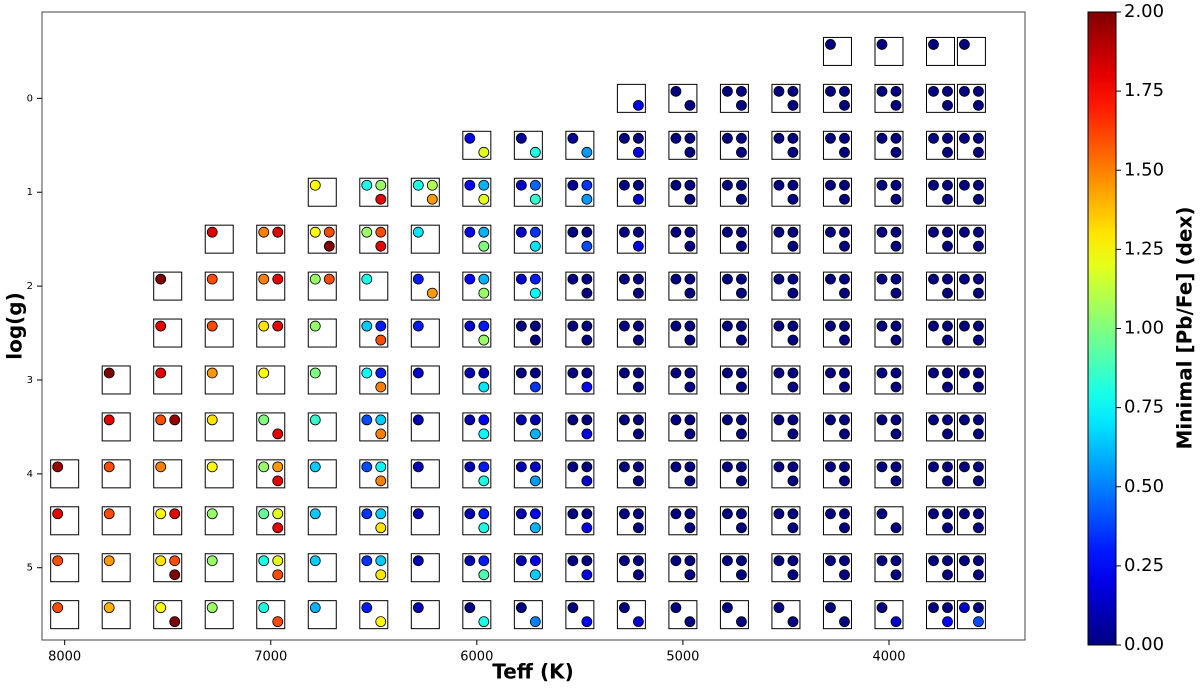 This screenshot has height=694, width=1200. What do you see at coordinates (30, 98) in the screenshot?
I see `y-tick-label: 0` at bounding box center [30, 98].